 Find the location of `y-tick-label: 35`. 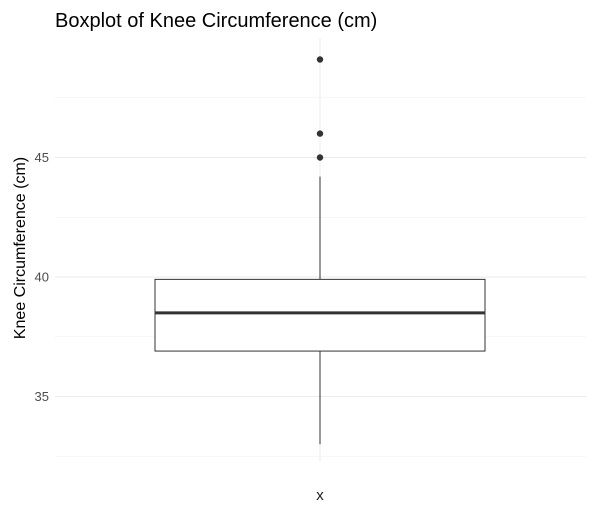

y-tick-label: 35 is located at coordinates (42, 396).